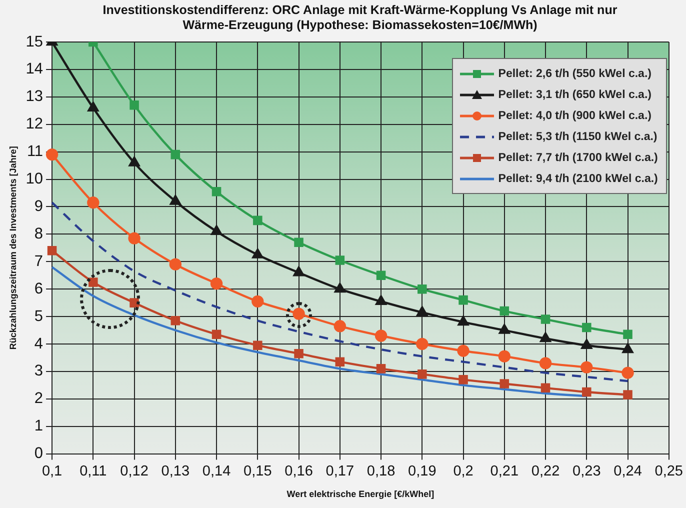 The height and width of the screenshot is (508, 686). I want to click on x-tick-label: 0,23, so click(586, 472).